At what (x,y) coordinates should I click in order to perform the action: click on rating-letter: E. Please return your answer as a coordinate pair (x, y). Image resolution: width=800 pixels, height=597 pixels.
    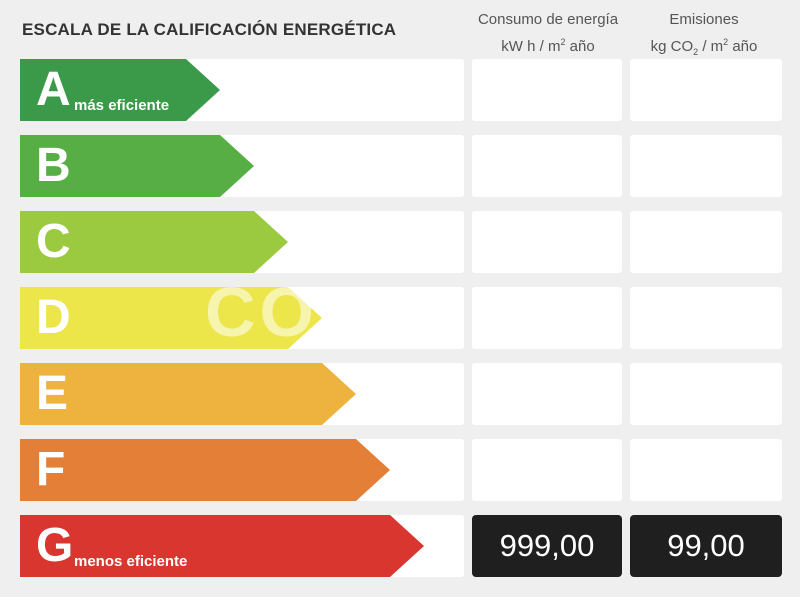
    Looking at the image, I should click on (52, 393).